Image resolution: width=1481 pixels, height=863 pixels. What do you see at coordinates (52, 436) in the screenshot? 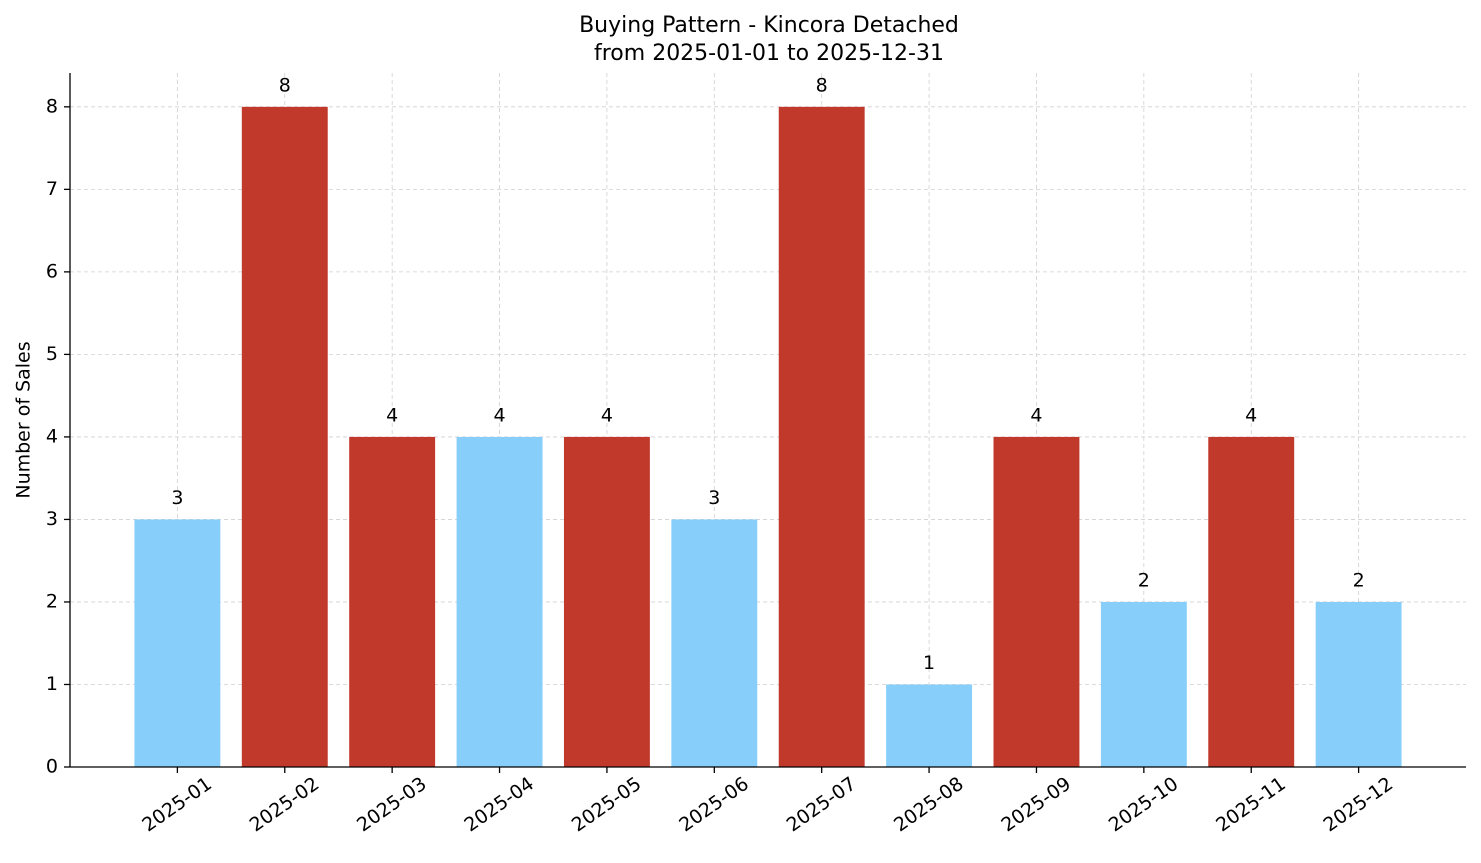
I see `y-tick-label: 4` at bounding box center [52, 436].